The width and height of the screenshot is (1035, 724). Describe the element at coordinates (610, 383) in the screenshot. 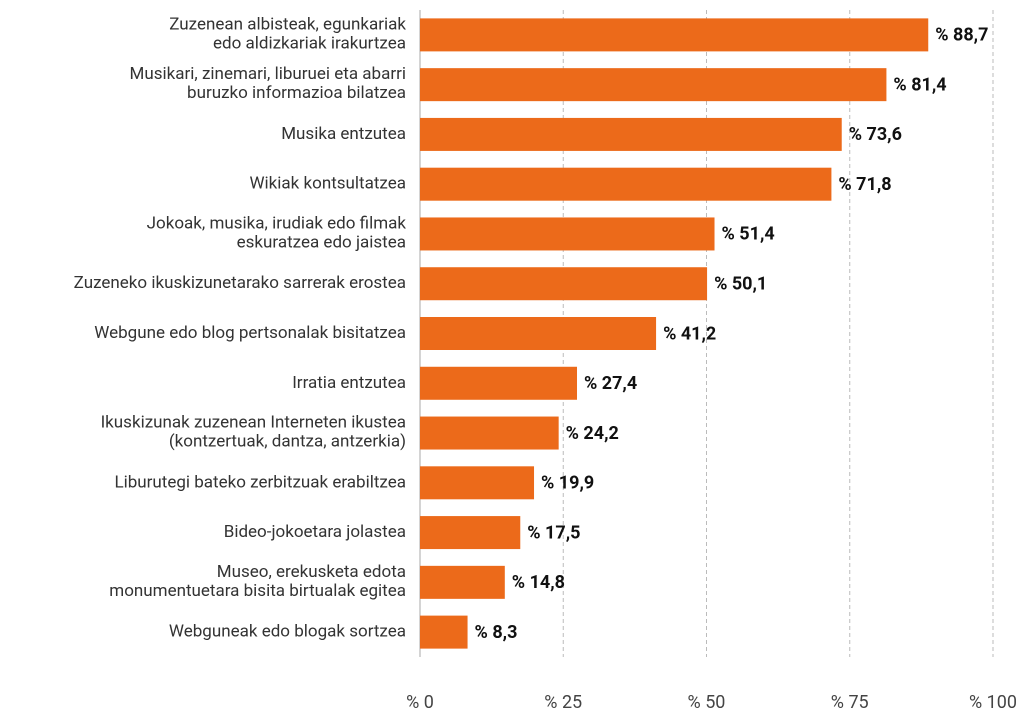

I see `value-label: % 27,4` at that location.